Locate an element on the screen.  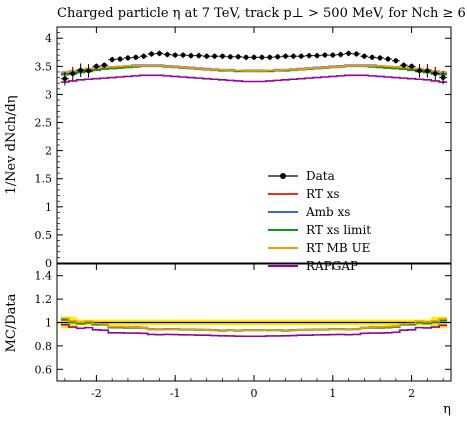
series-line-rt-mb-ue is located at coordinates (254, 68).